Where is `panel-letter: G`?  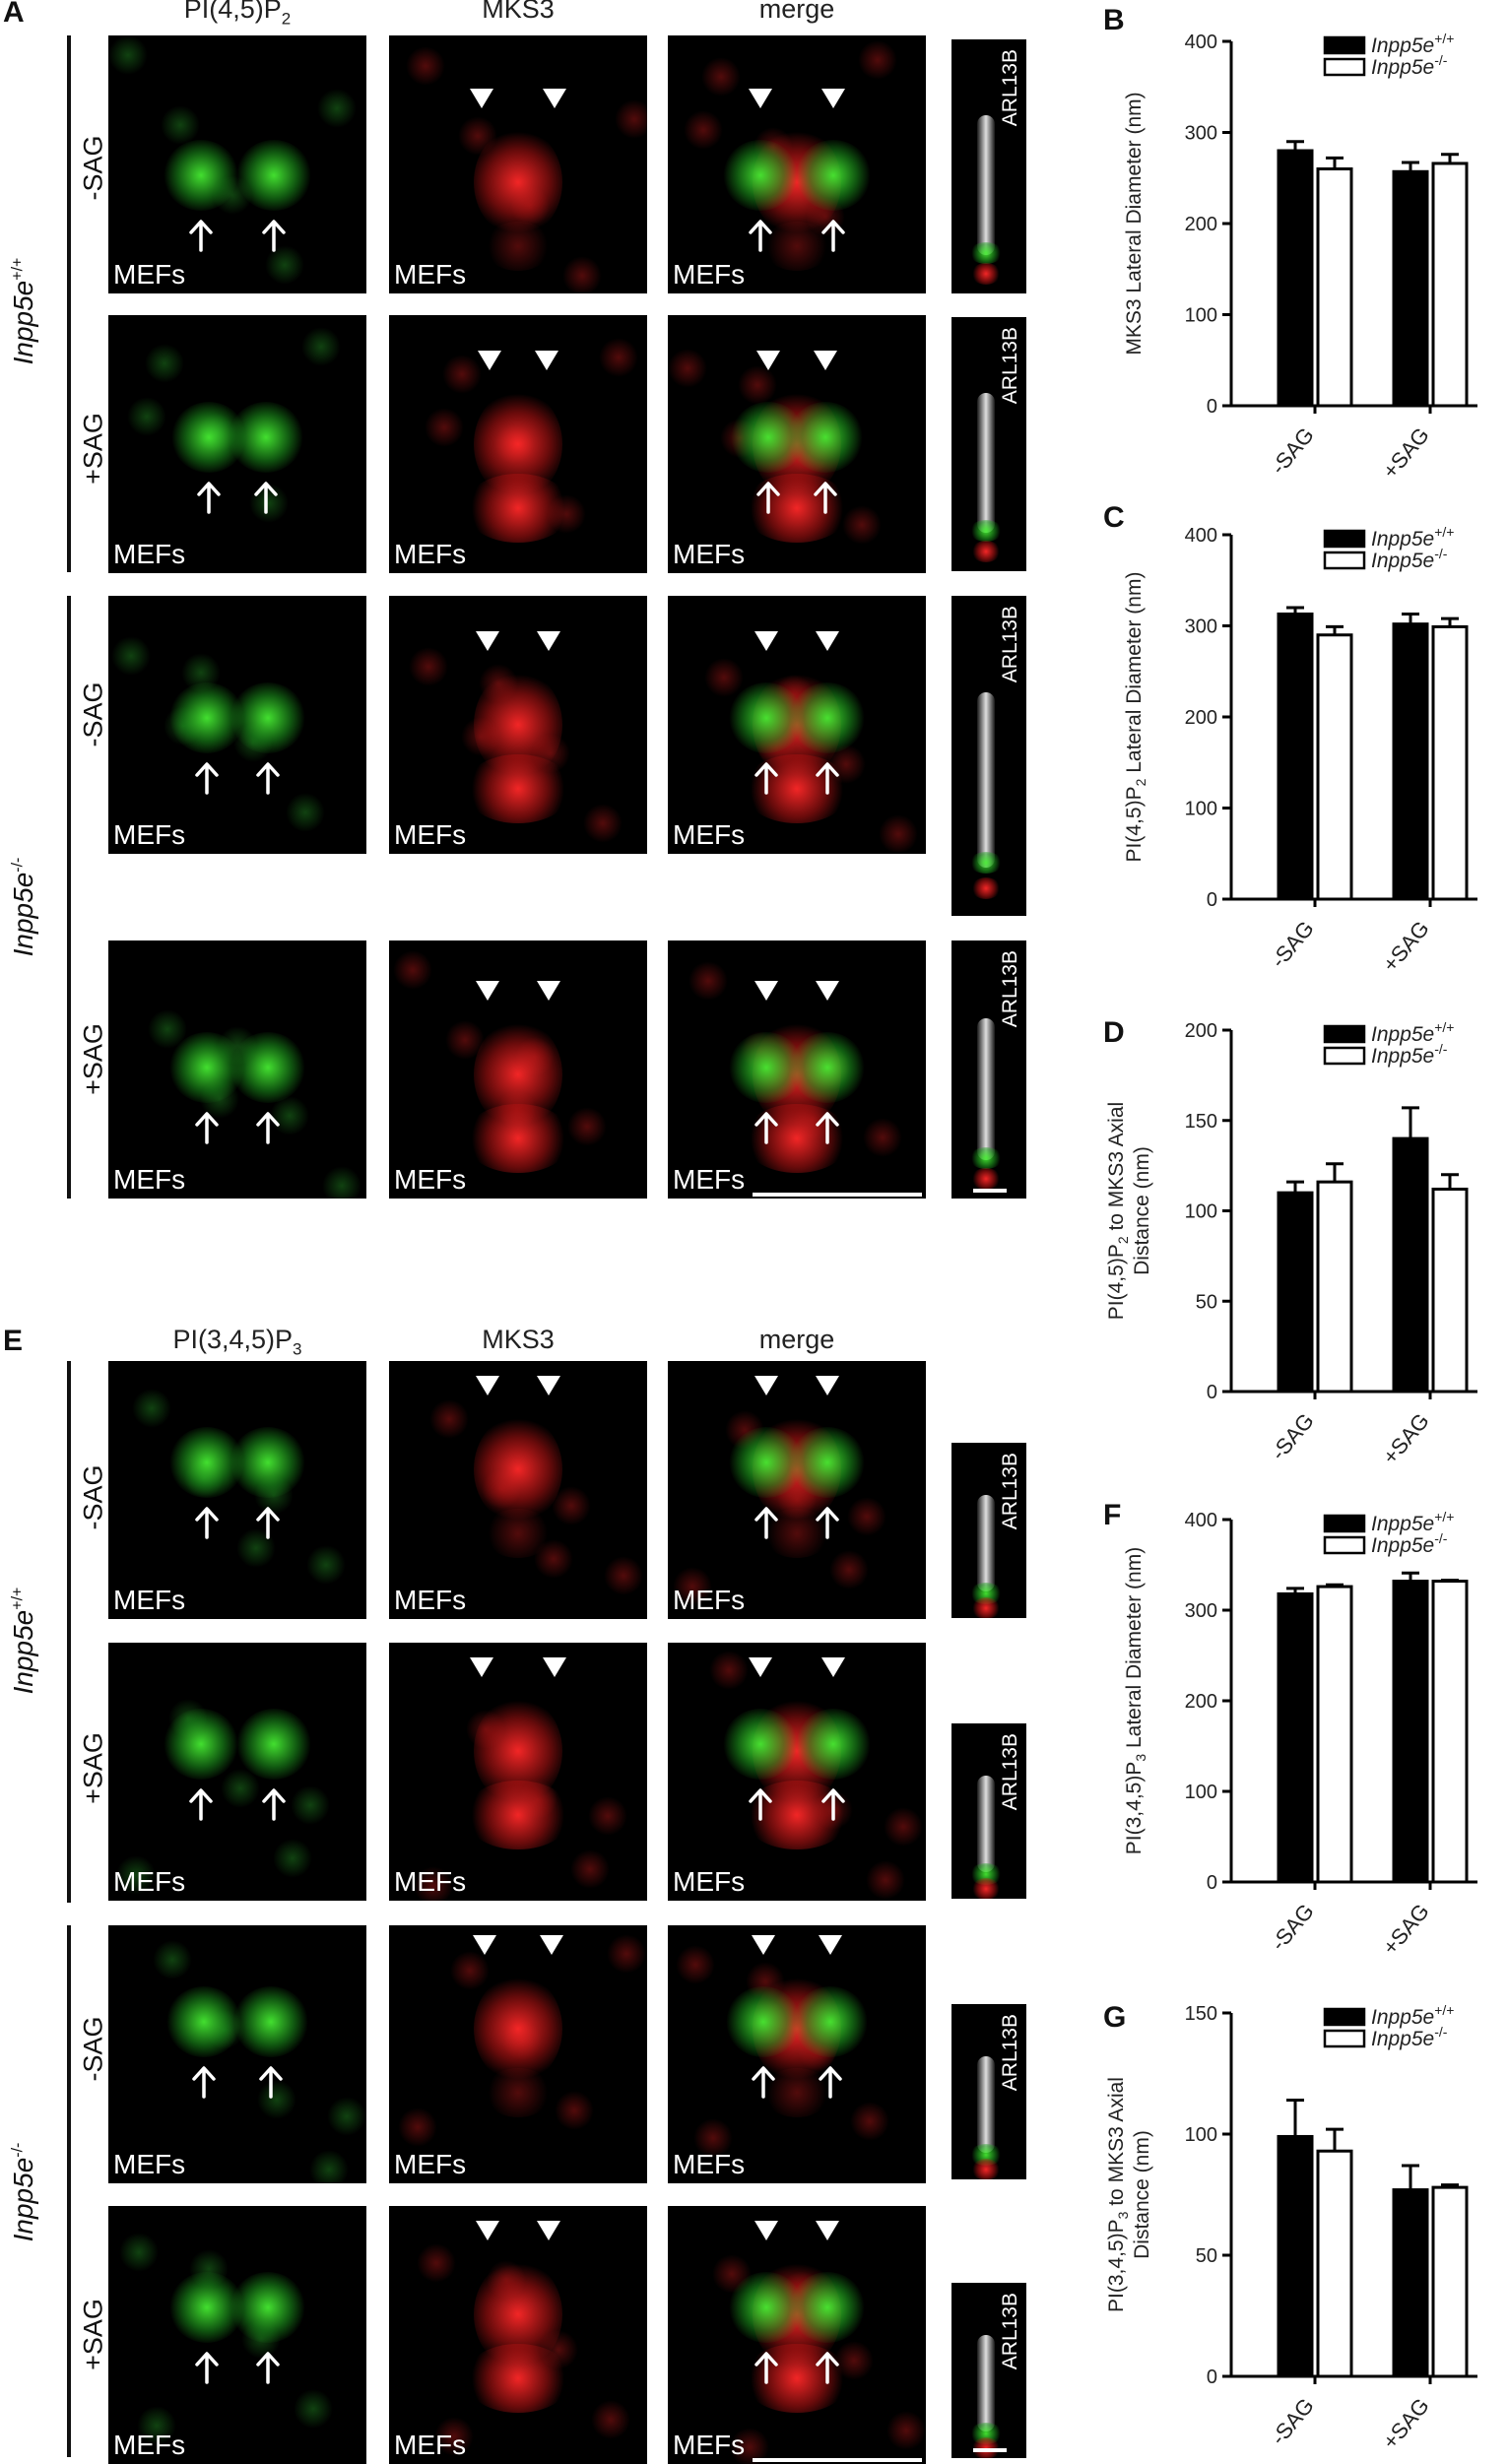
panel-letter: G is located at coordinates (1114, 2018).